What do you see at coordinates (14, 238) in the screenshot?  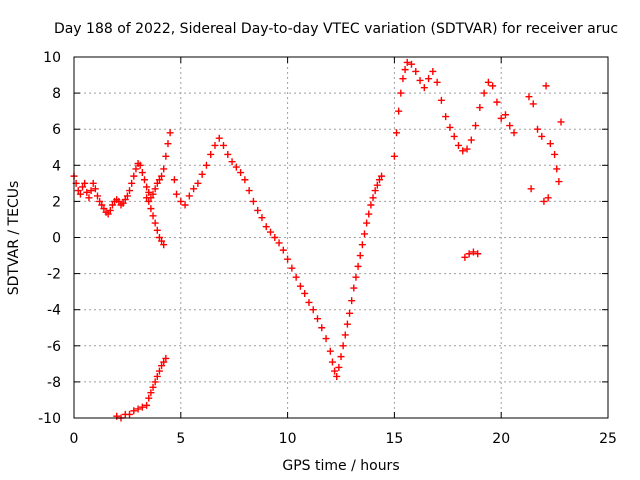 I see `y-axis-label: SDTVAR / TECUs` at bounding box center [14, 238].